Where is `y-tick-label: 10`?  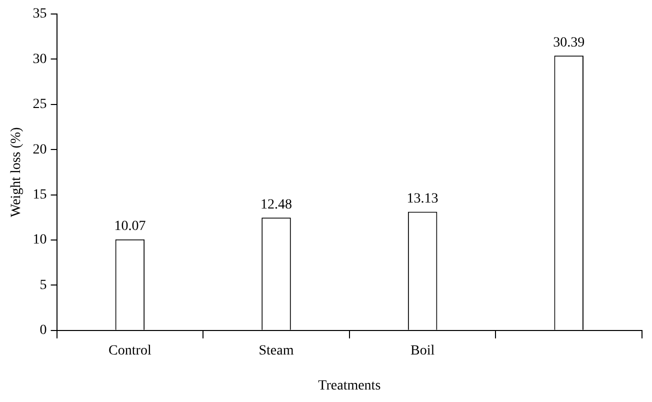 y-tick-label: 10 is located at coordinates (39, 240).